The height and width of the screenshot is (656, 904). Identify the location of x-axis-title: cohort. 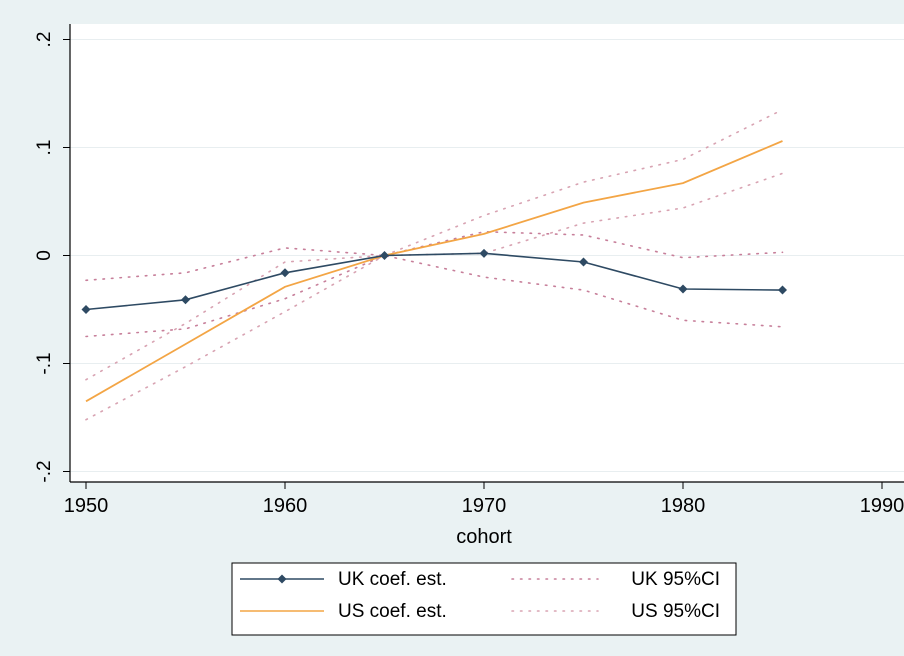
(484, 537).